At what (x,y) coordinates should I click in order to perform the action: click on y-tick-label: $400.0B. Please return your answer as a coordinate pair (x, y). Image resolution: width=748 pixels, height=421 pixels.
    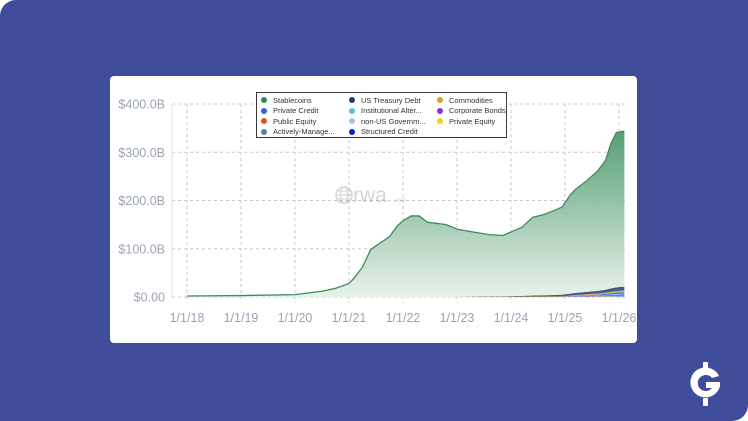
    Looking at the image, I should click on (141, 105).